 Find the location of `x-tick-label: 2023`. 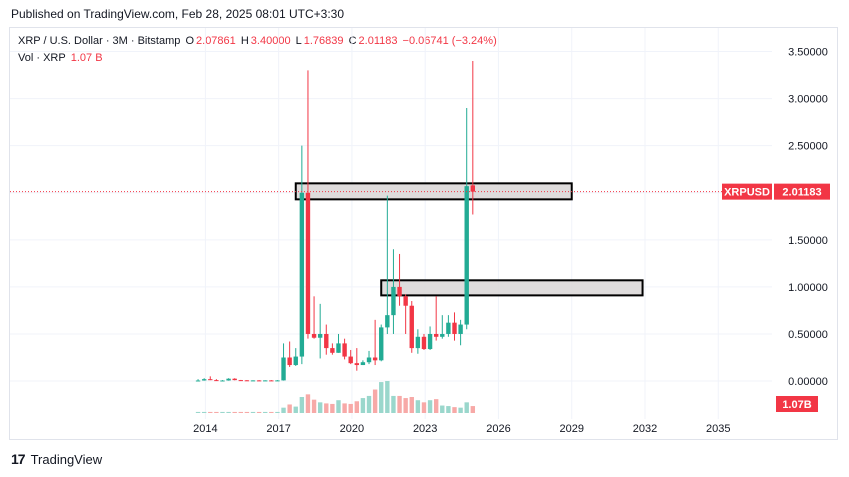

x-tick-label: 2023 is located at coordinates (425, 429).